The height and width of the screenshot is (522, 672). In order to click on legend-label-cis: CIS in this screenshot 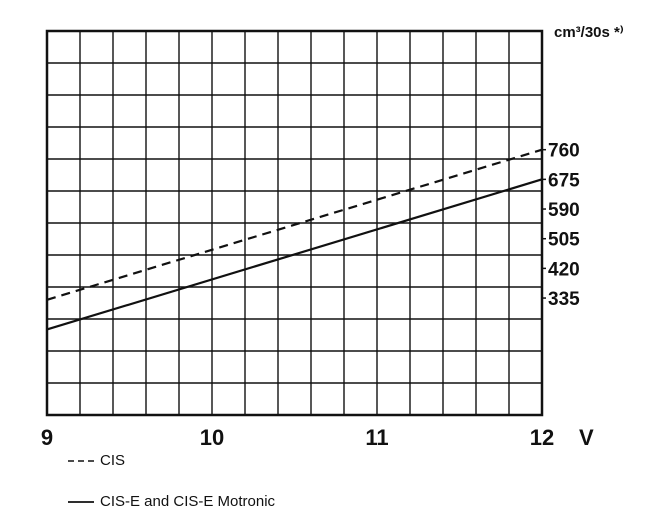, I will do `click(113, 460)`.